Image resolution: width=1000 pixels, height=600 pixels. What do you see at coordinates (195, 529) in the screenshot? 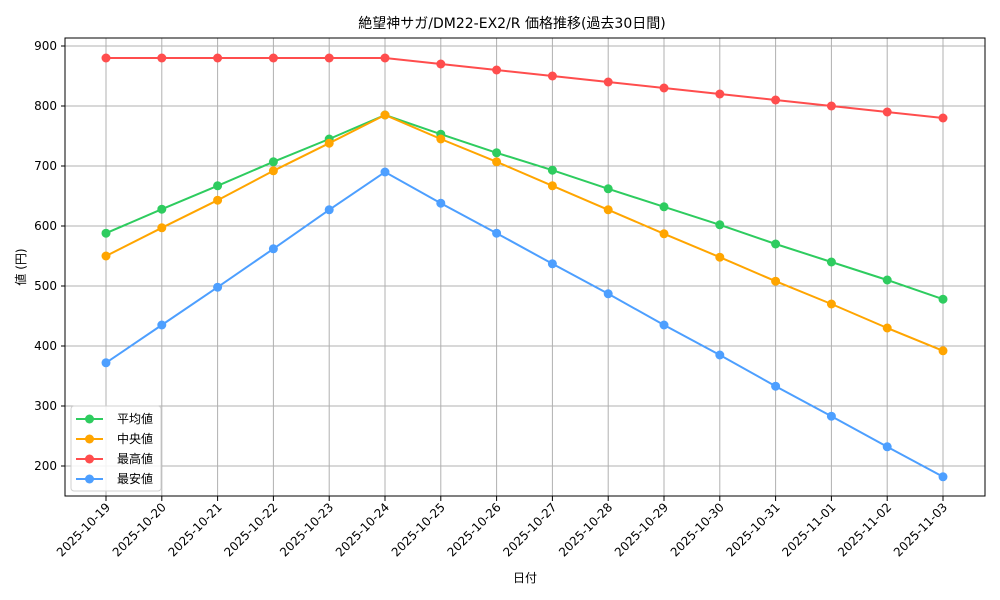
I see `x-tick-label: 2025-10-21` at bounding box center [195, 529].